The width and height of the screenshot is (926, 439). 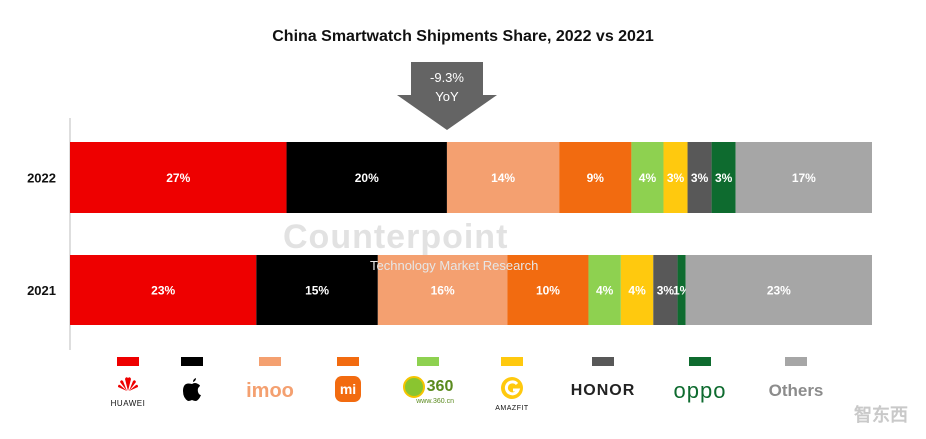 What do you see at coordinates (796, 390) in the screenshot?
I see `others-logo: Others` at bounding box center [796, 390].